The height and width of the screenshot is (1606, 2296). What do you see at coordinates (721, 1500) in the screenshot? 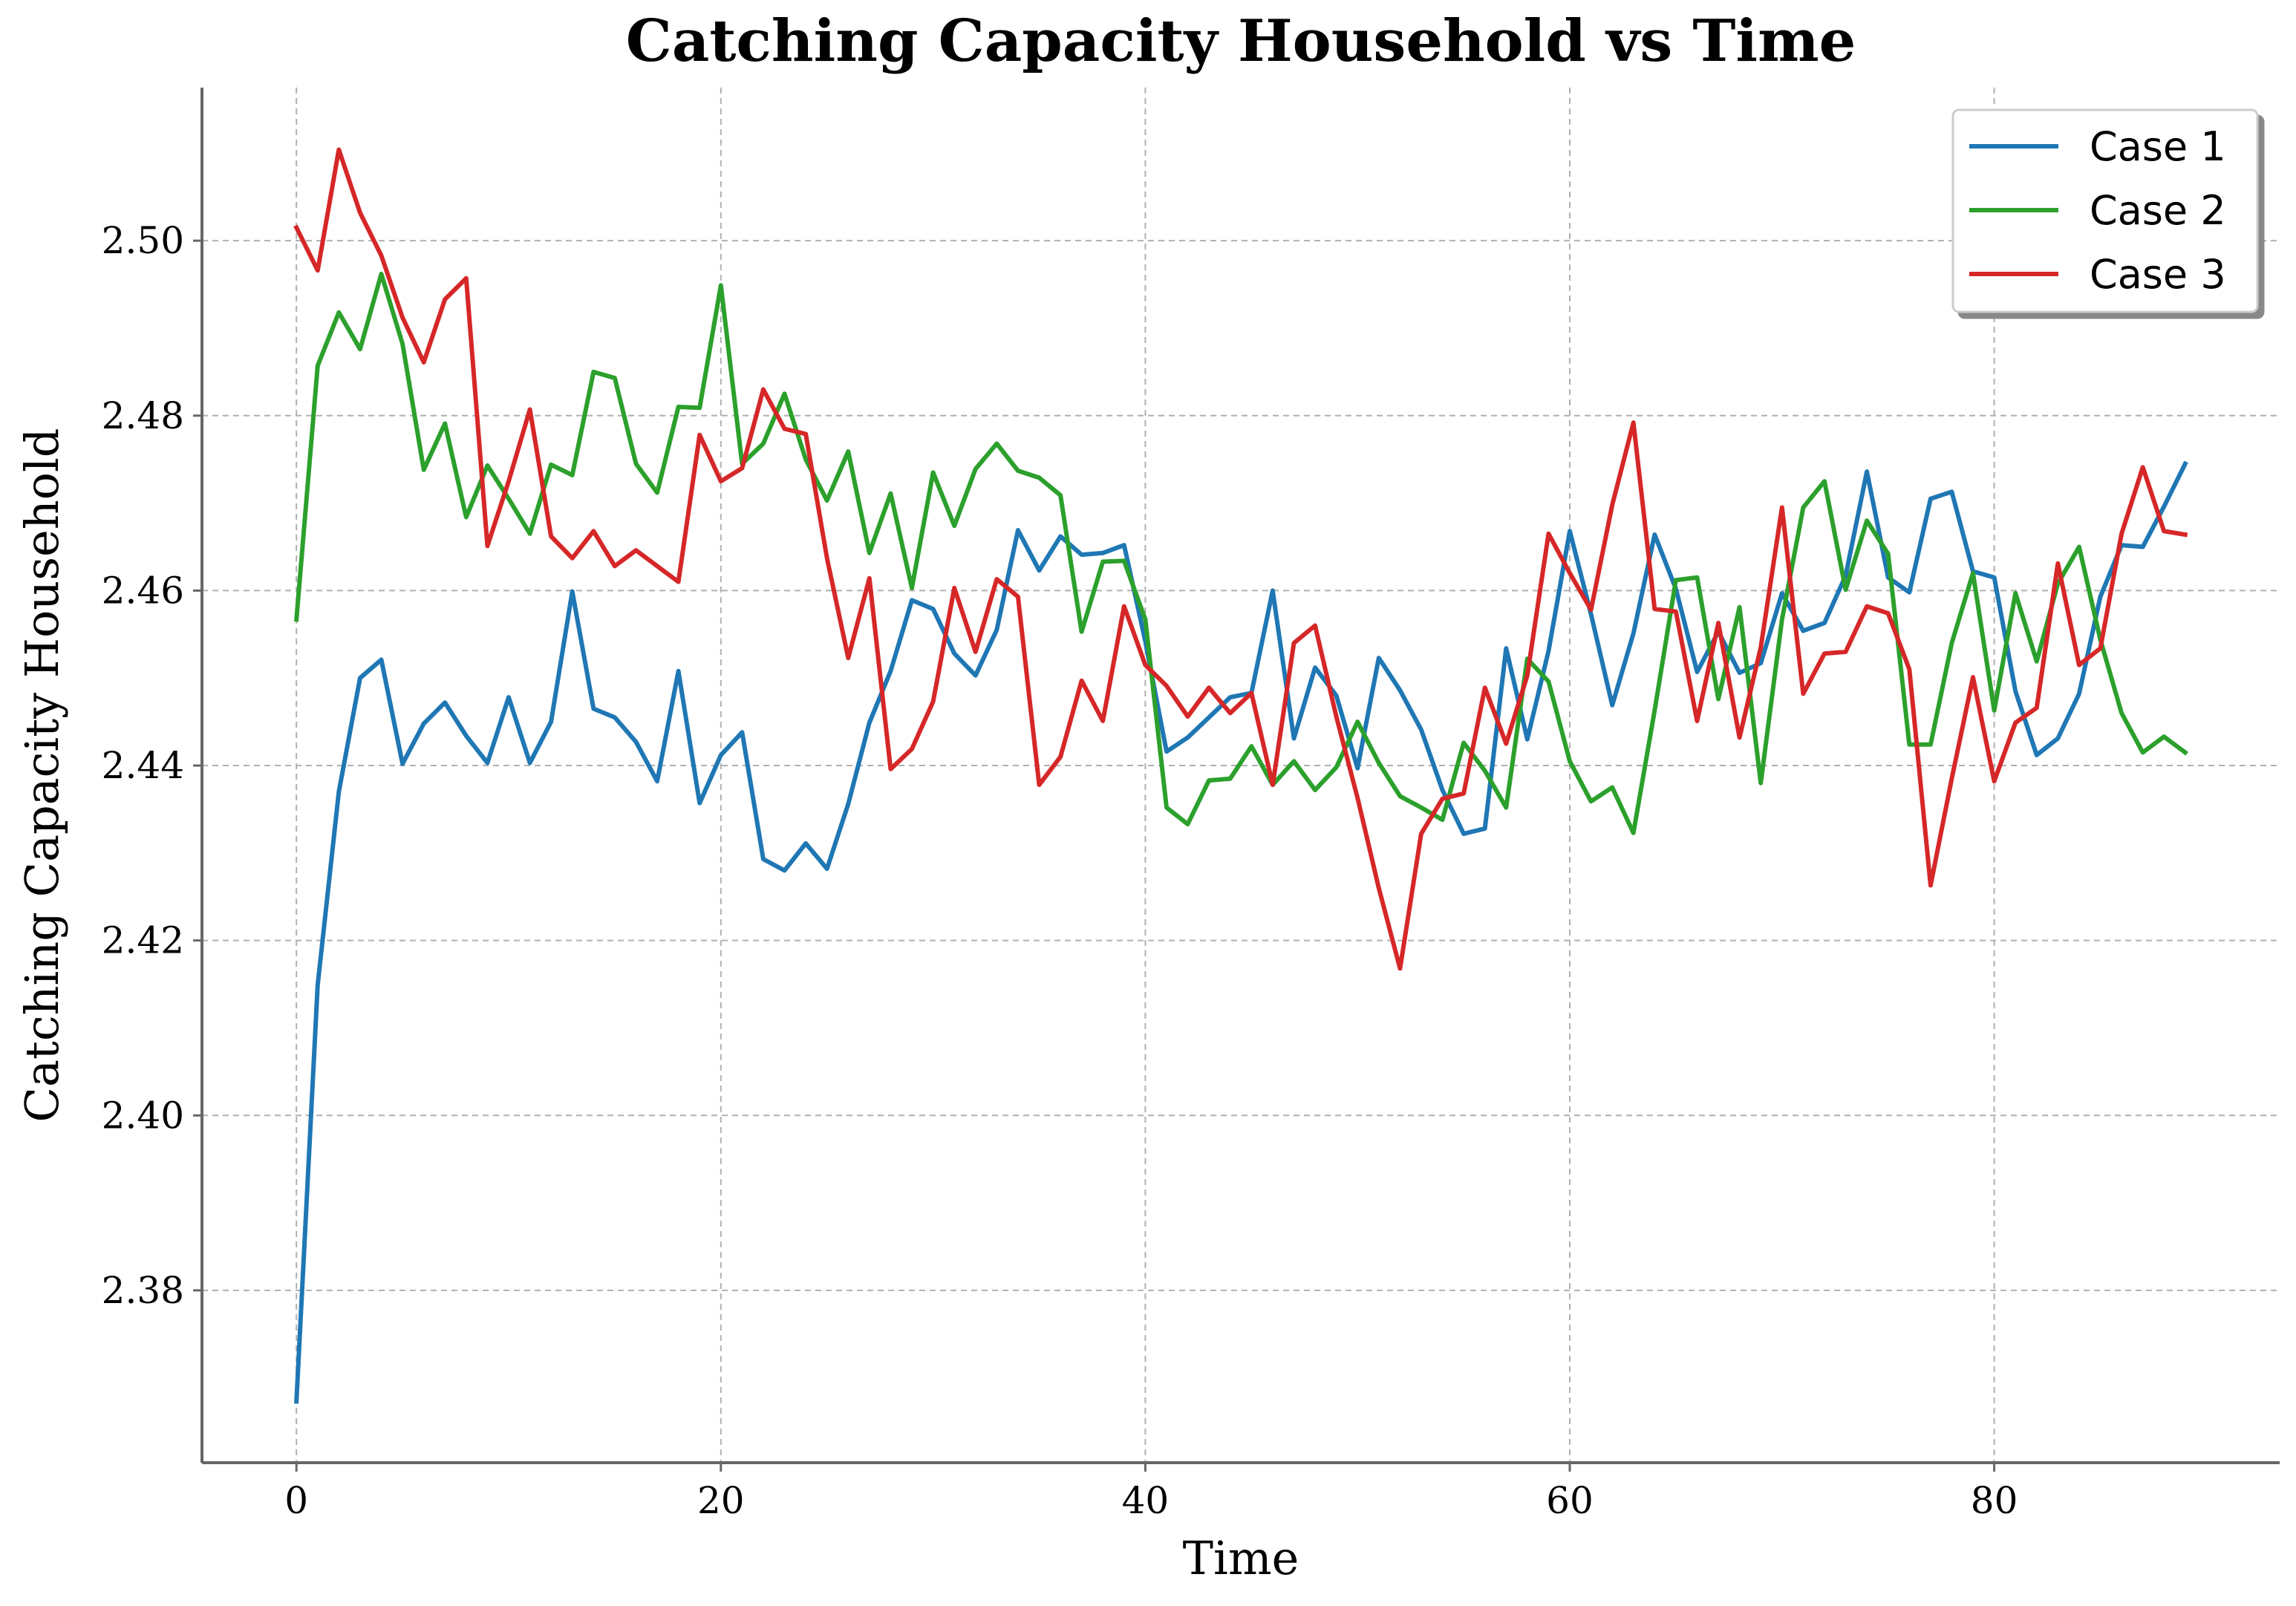
I see `x-tick-label: 20` at bounding box center [721, 1500].